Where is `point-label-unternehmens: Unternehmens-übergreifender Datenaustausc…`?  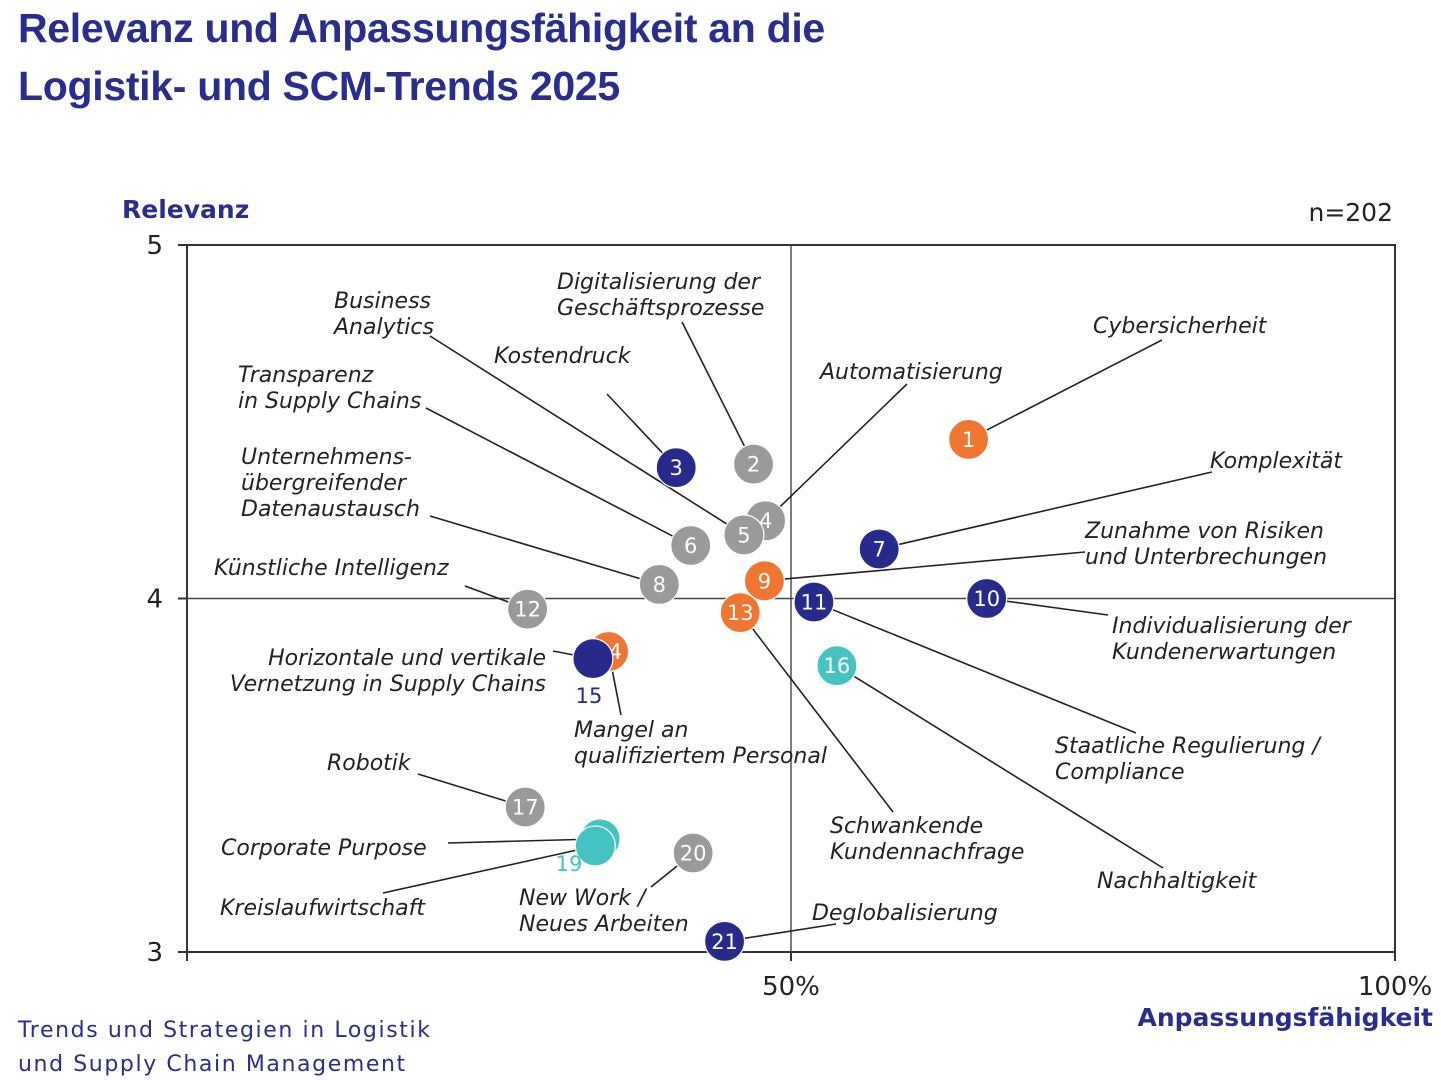
point-label-unternehmens: Unternehmens-übergreifender Datenaustausc… is located at coordinates (330, 483).